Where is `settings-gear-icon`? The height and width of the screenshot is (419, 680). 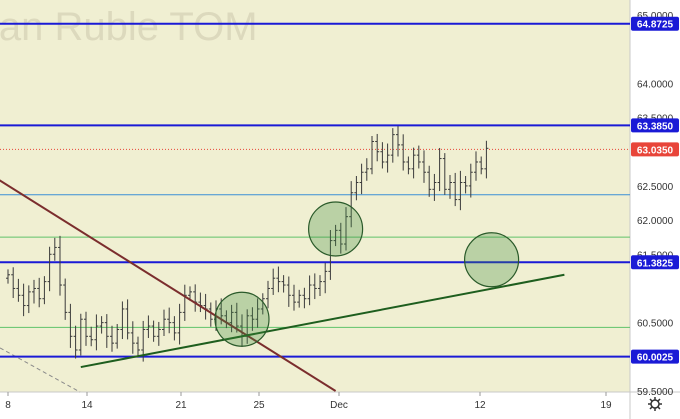 settings-gear-icon is located at coordinates (655, 404).